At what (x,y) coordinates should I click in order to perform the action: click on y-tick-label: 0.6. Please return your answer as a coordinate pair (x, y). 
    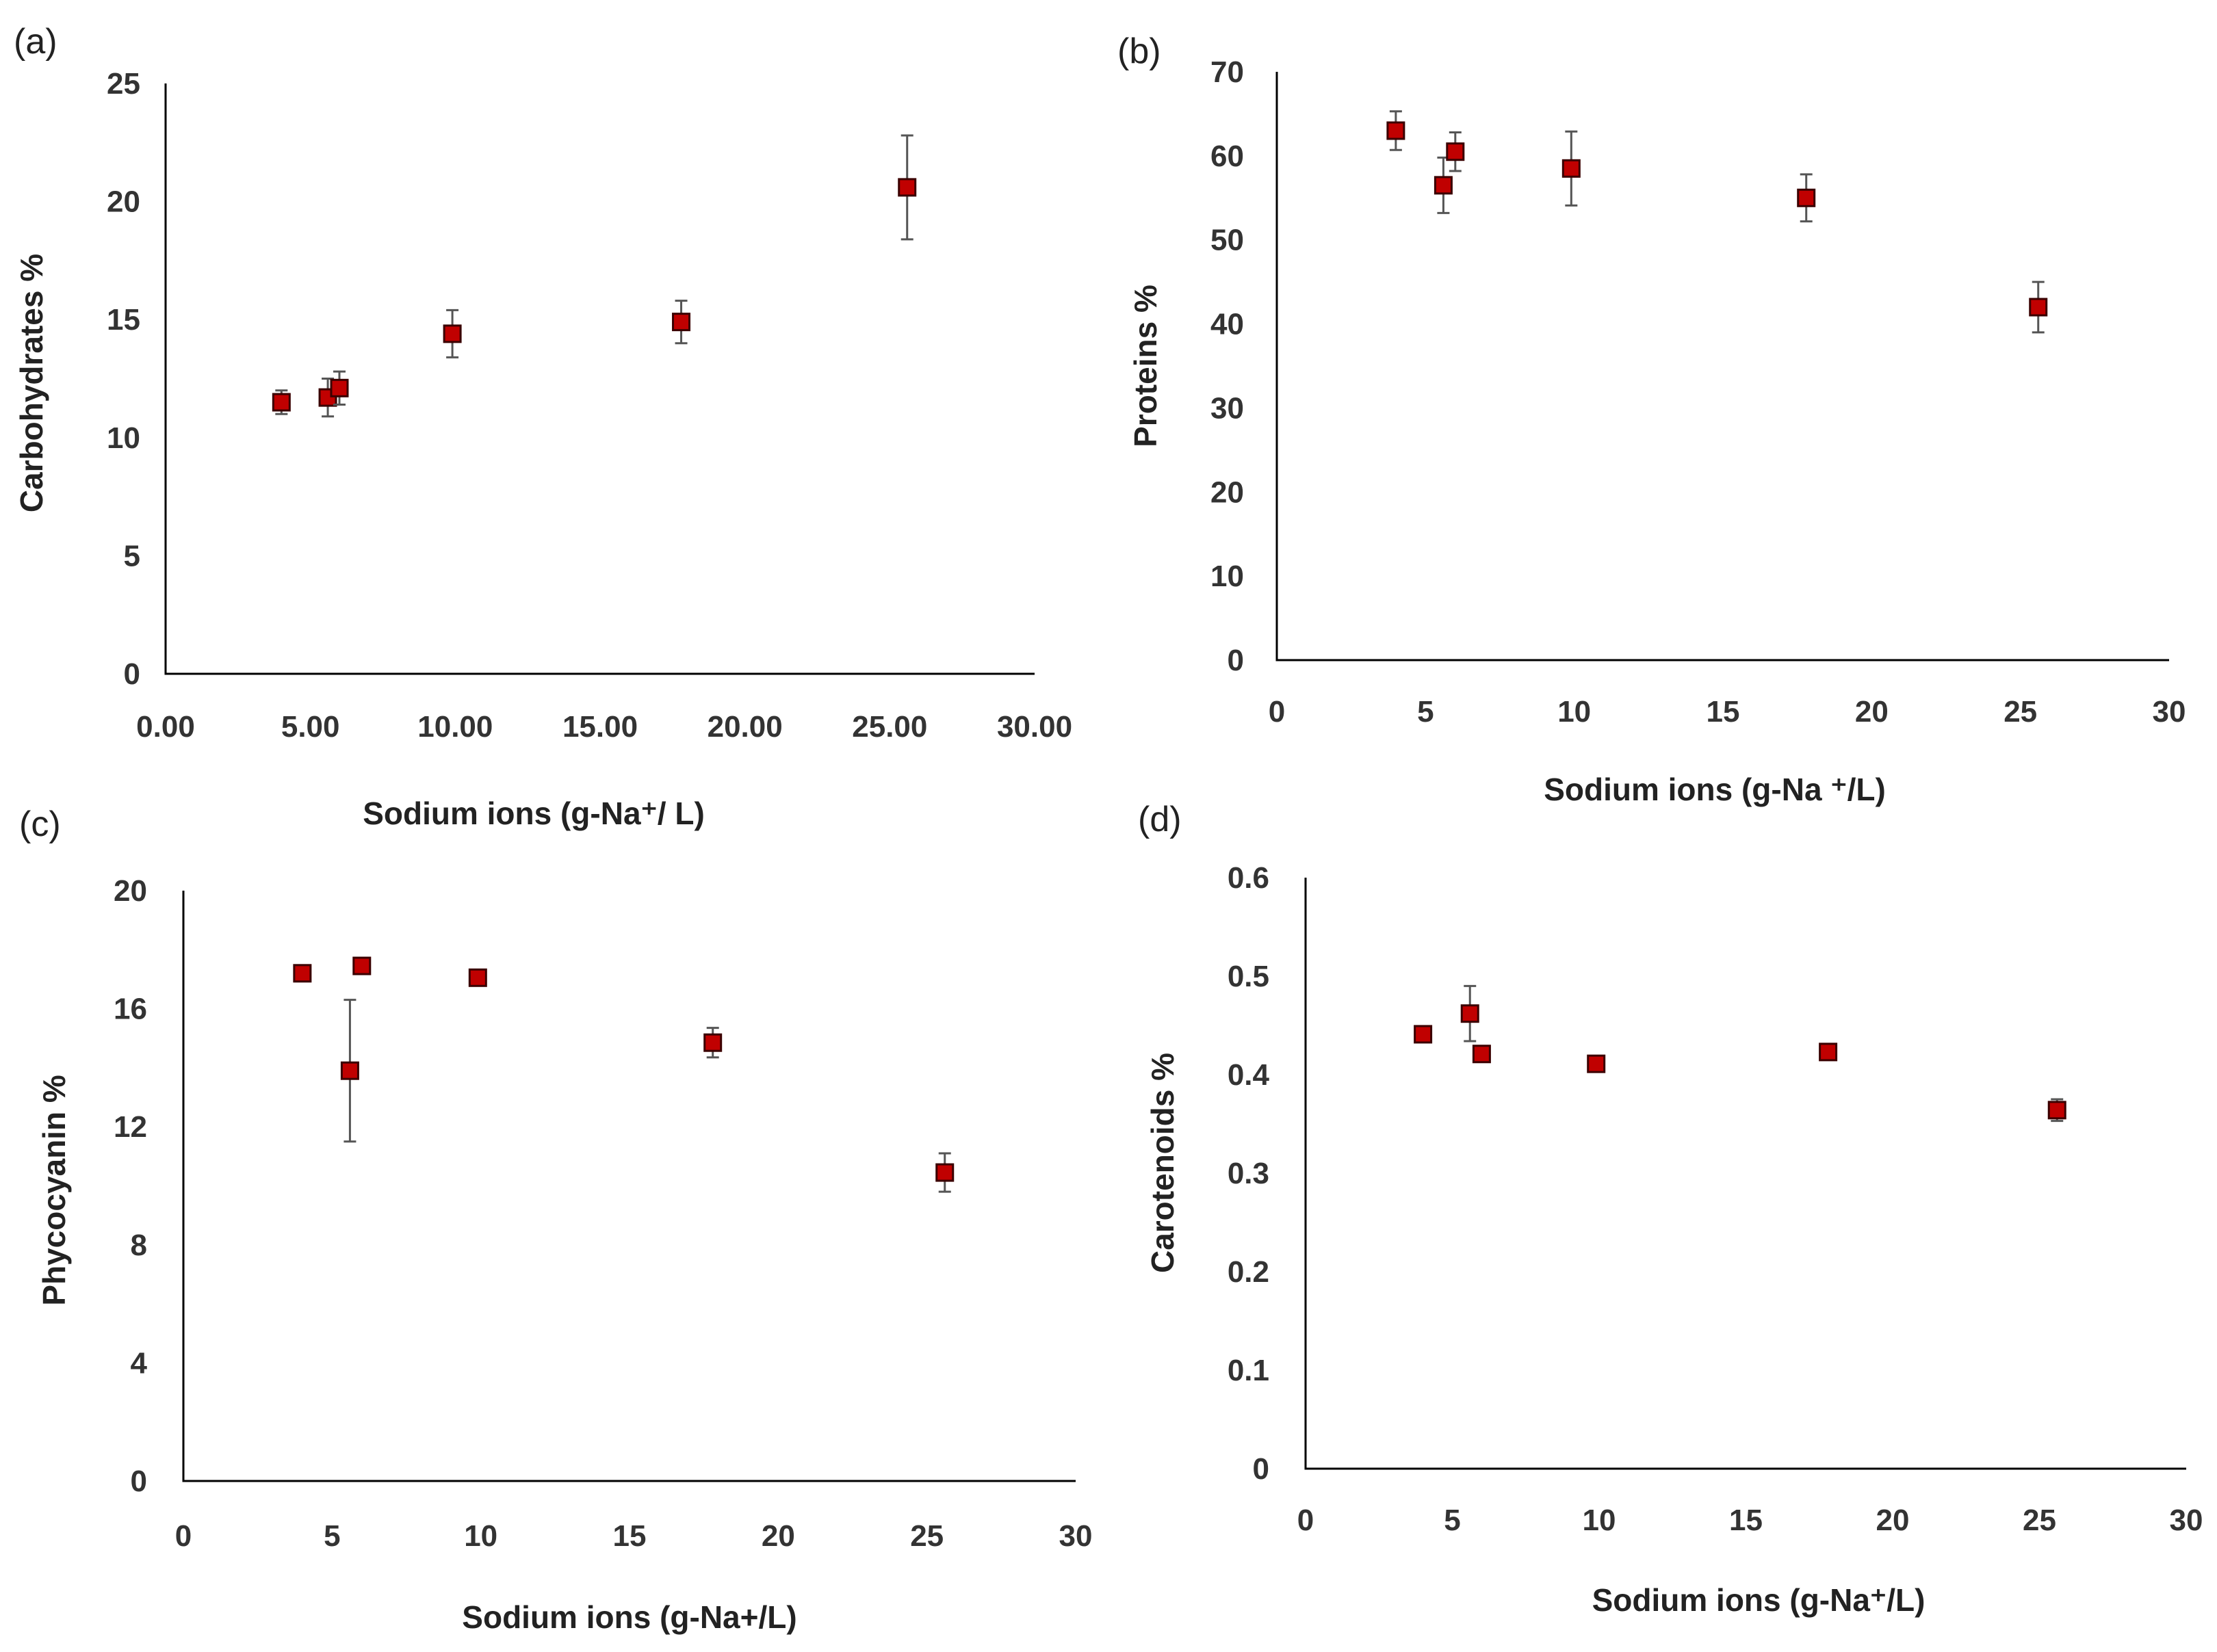
    Looking at the image, I should click on (1248, 878).